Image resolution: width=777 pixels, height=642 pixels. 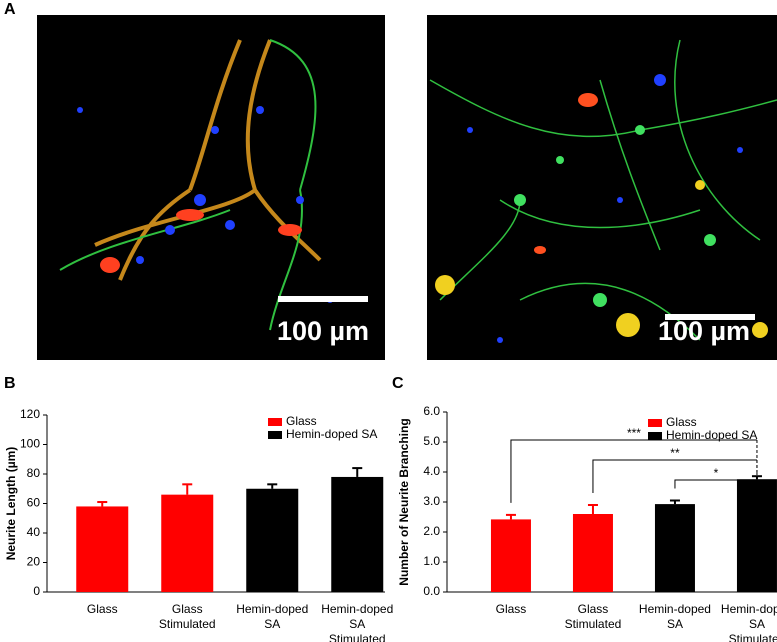 I want to click on y-axis-label: Number of Neurite Branching, so click(x=404, y=501).